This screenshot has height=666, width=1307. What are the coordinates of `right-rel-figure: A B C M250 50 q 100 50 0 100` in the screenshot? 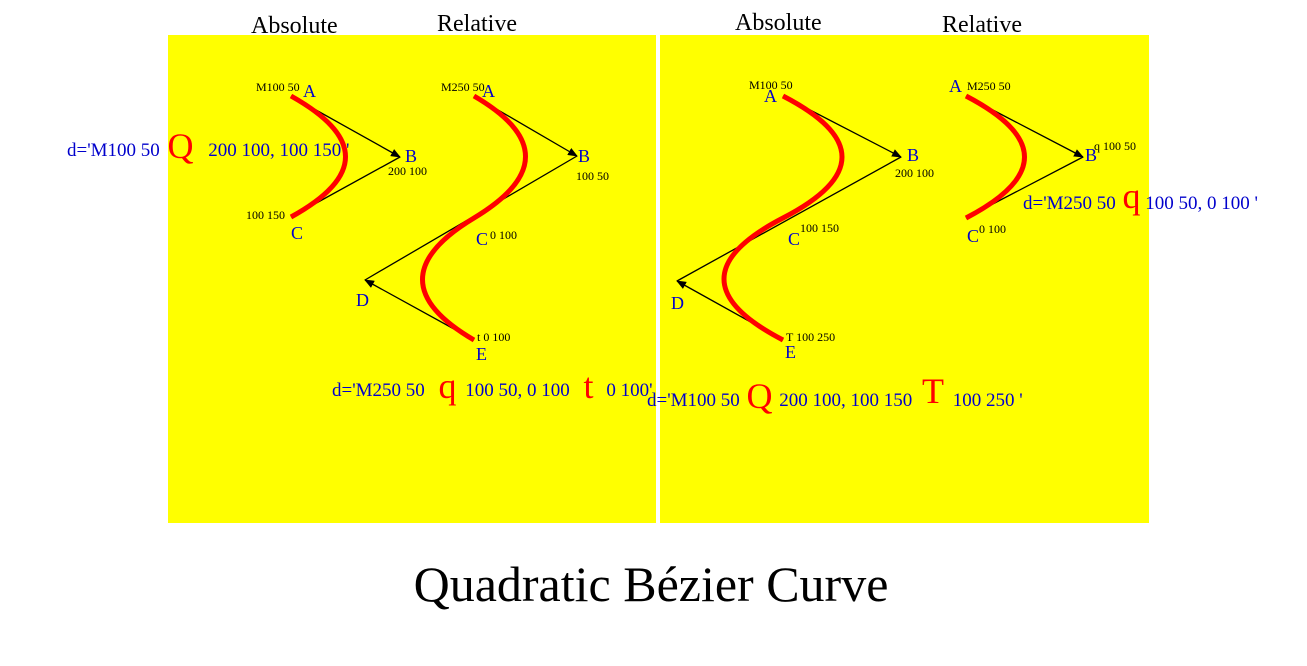 It's located at (1042, 161).